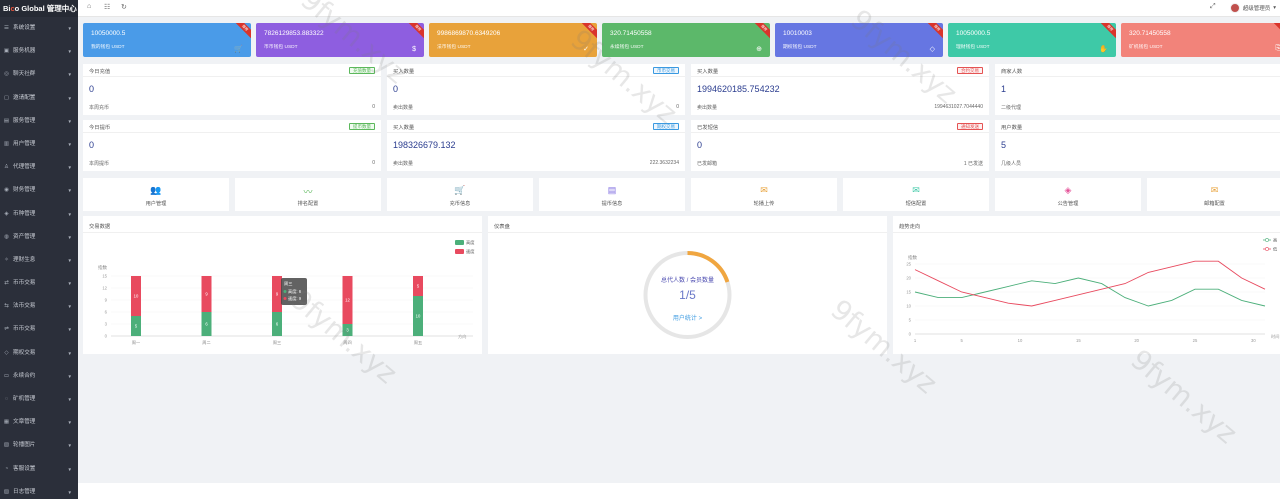 This screenshot has height=499, width=1280. I want to click on gauge-link: 用户统计 >, so click(688, 318).